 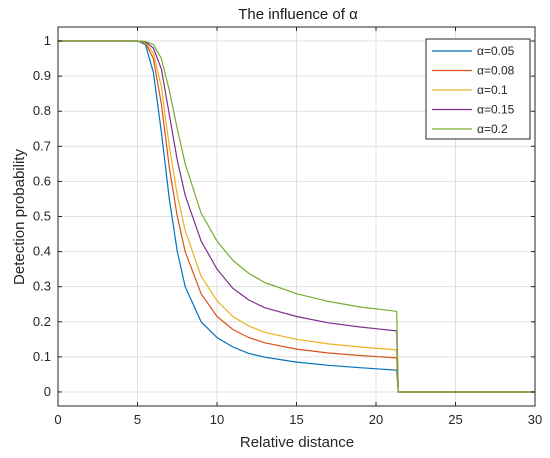 I want to click on legend-label: α=0.2, so click(x=492, y=129).